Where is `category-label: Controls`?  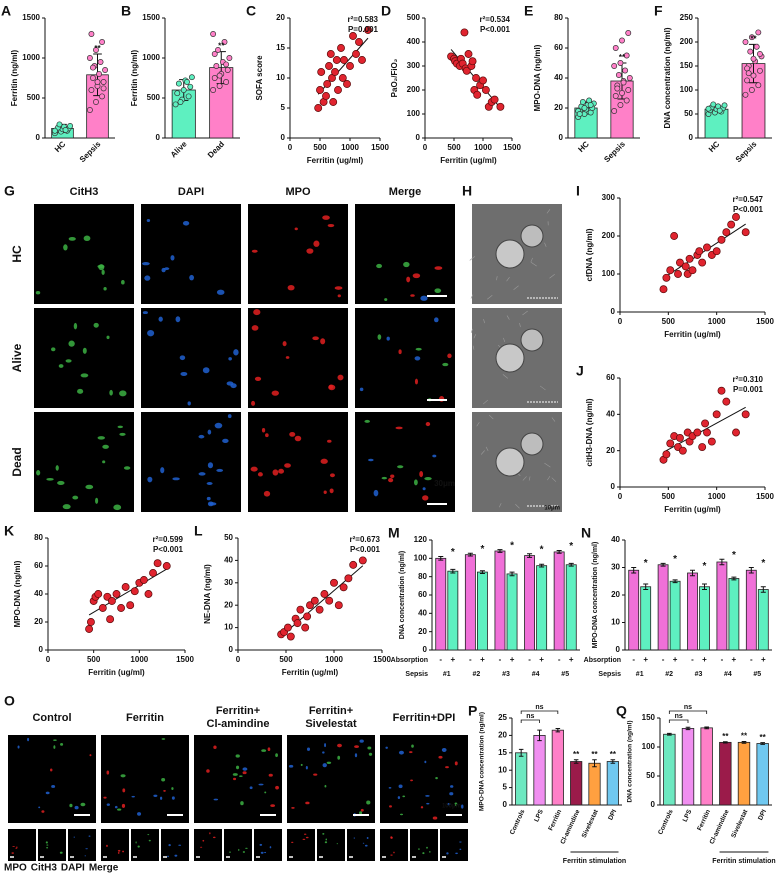 category-label: Controls is located at coordinates (666, 822).